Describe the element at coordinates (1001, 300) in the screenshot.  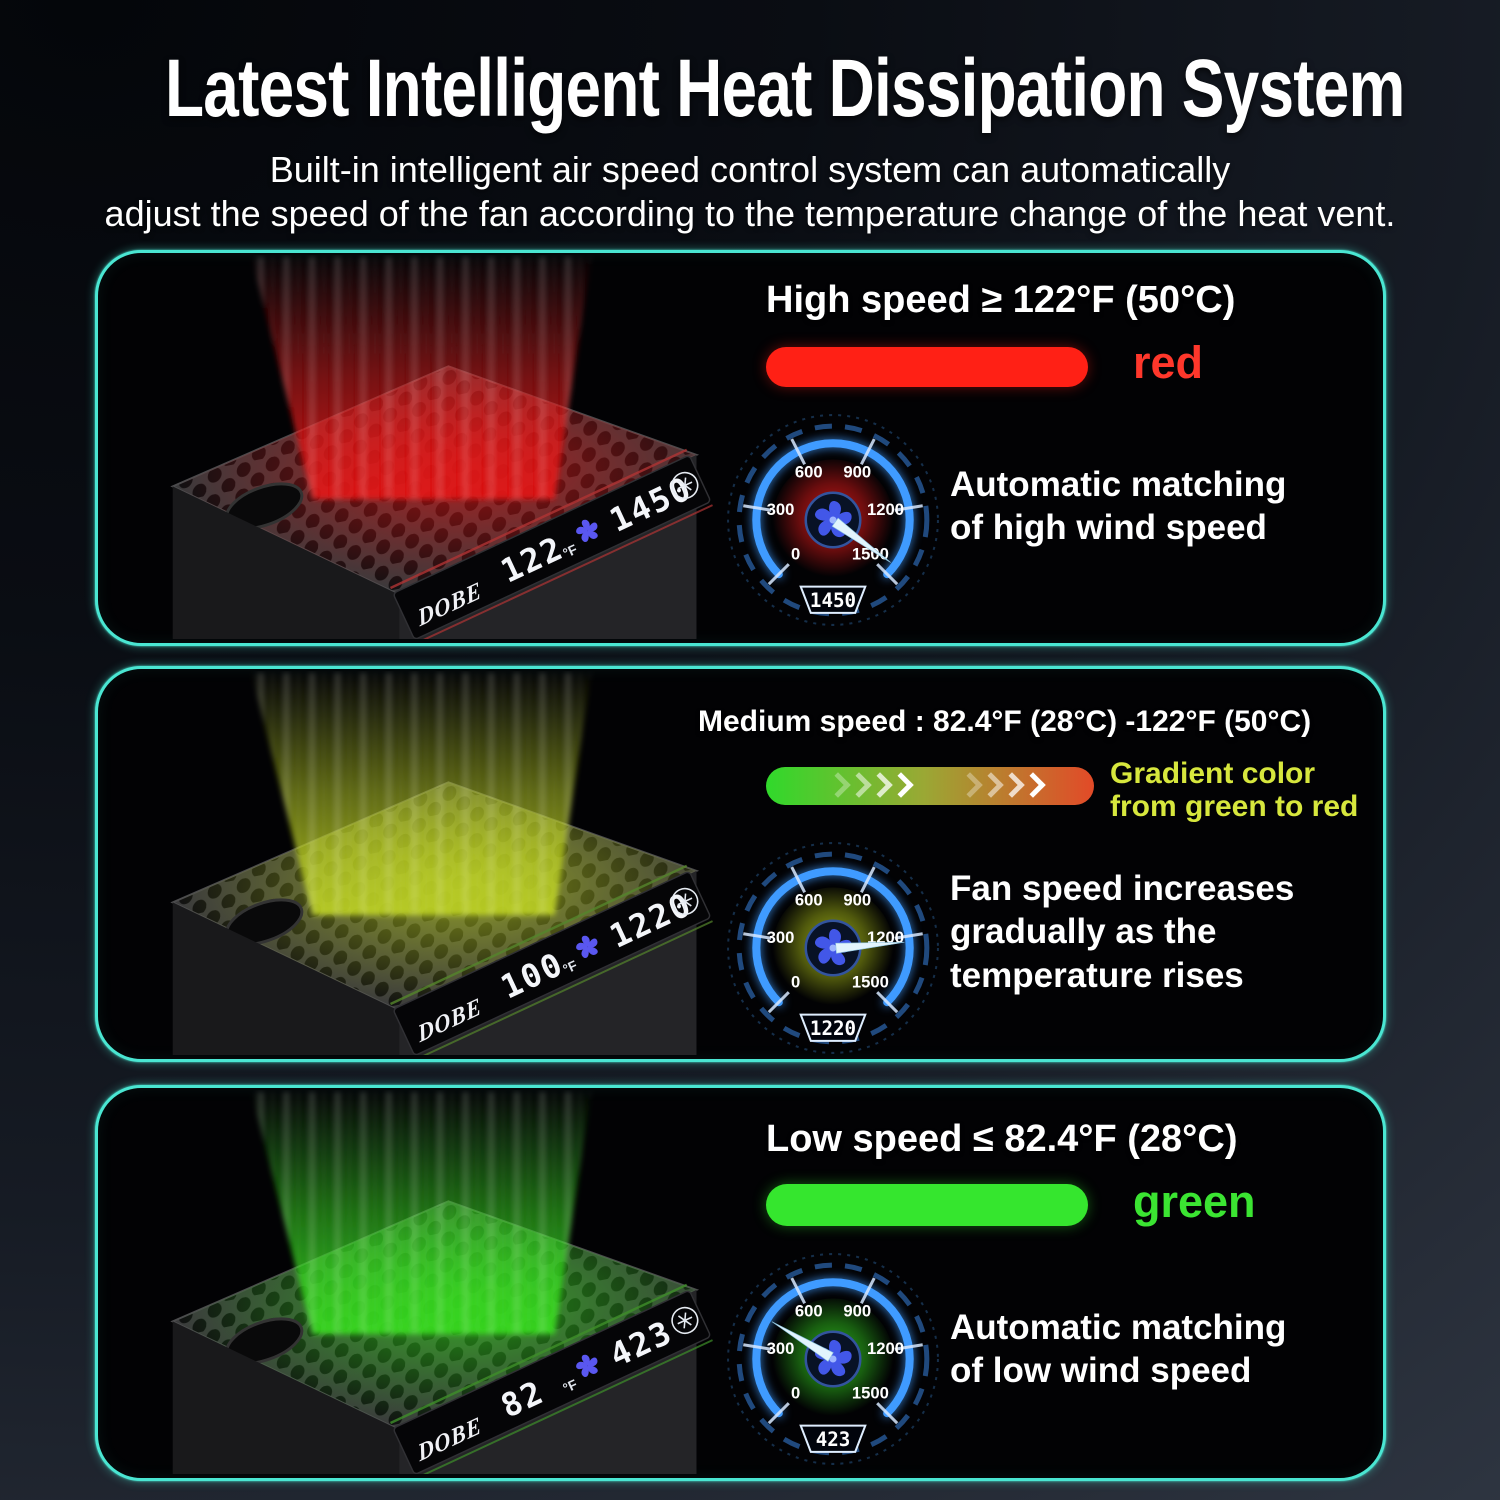
I see `speed-mode-headline: High speed ≥ 122°F (50°C)` at that location.